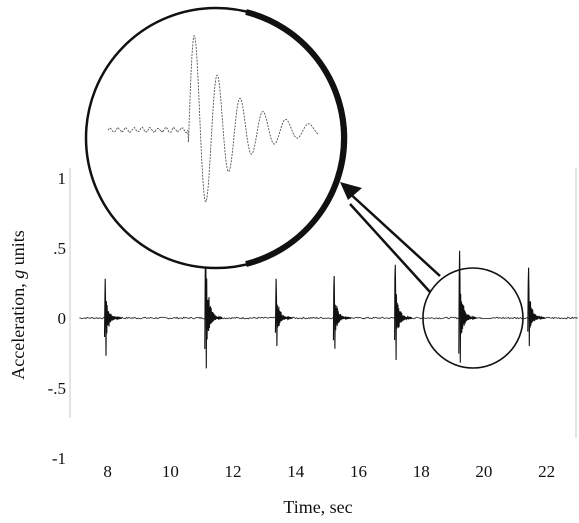 The width and height of the screenshot is (579, 523). I want to click on arrow-head, so click(351, 191).